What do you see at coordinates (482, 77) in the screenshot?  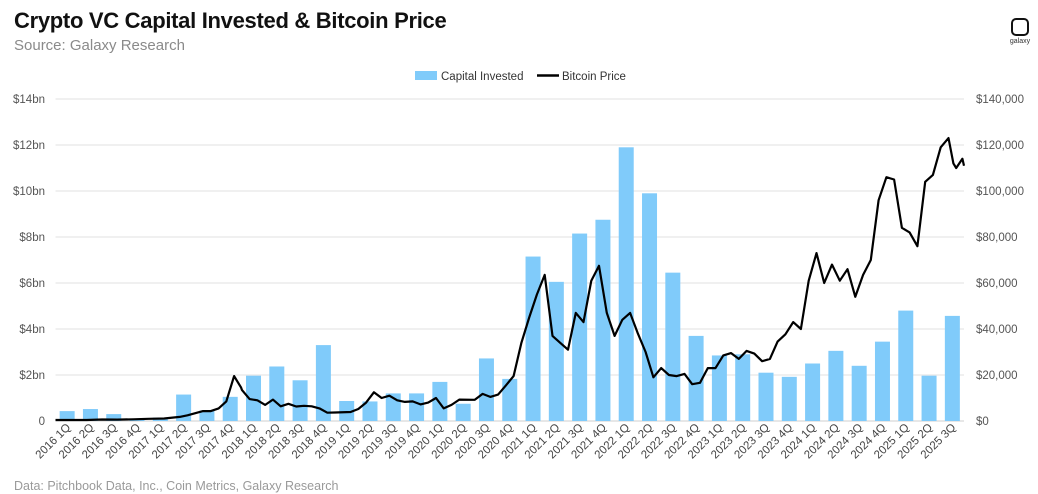 I see `legend-label-capital-invested: Capital Invested` at bounding box center [482, 77].